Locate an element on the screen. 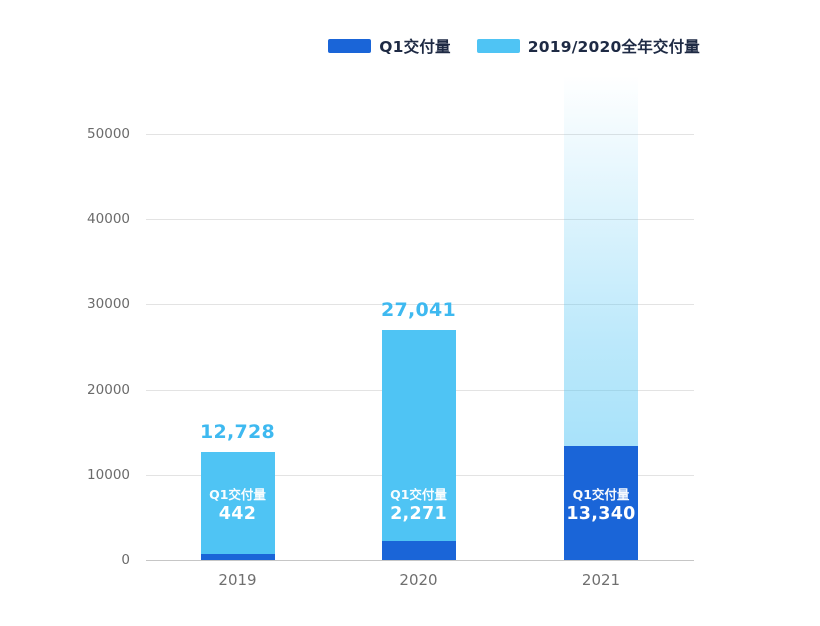  legend-item-q1-deliveries: Q1交付量 is located at coordinates (389, 46).